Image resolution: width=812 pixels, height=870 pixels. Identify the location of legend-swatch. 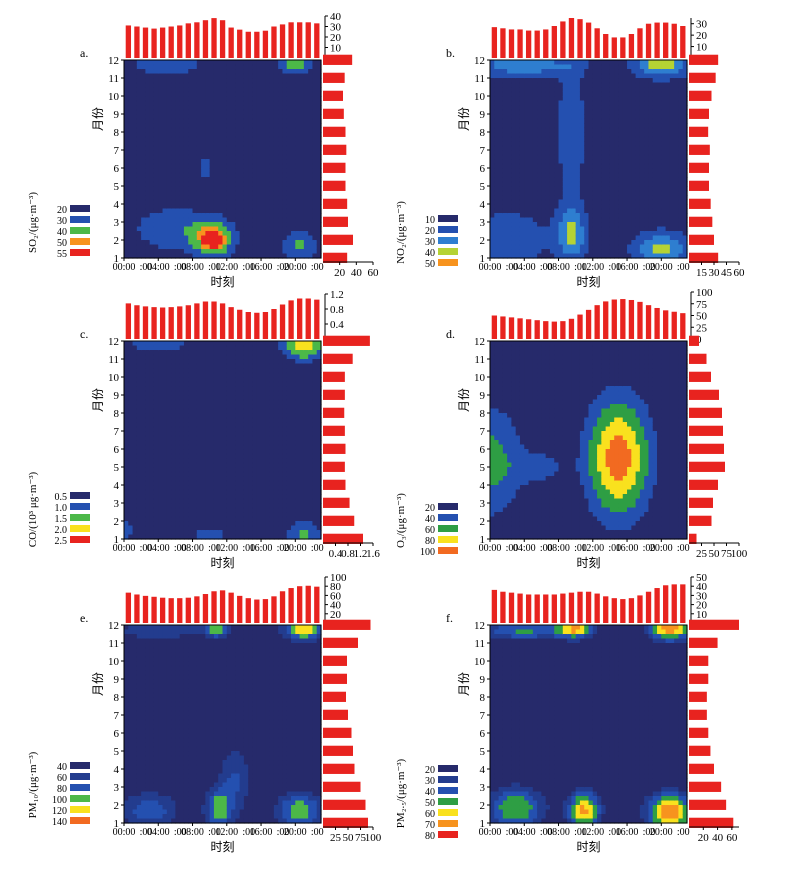
(448, 240).